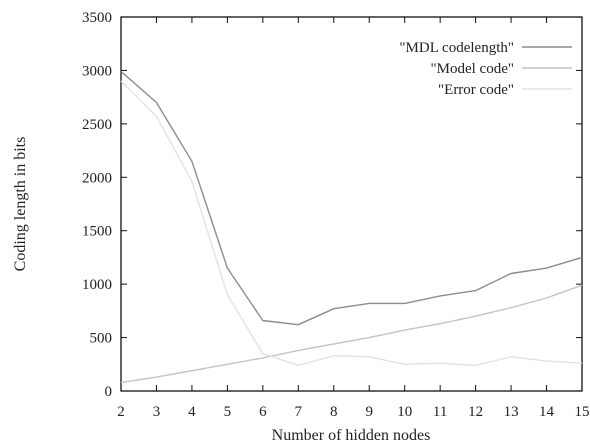  What do you see at coordinates (97, 178) in the screenshot?
I see `y-tick-label: 2000` at bounding box center [97, 178].